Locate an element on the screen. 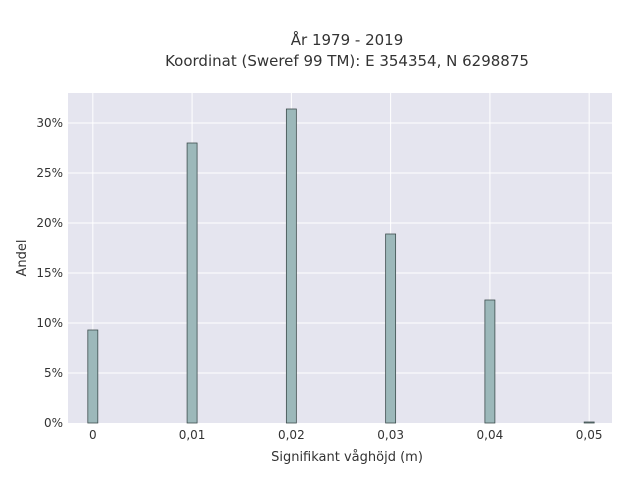  chart-title-line-1: År 1979 - 2019 is located at coordinates (347, 39).